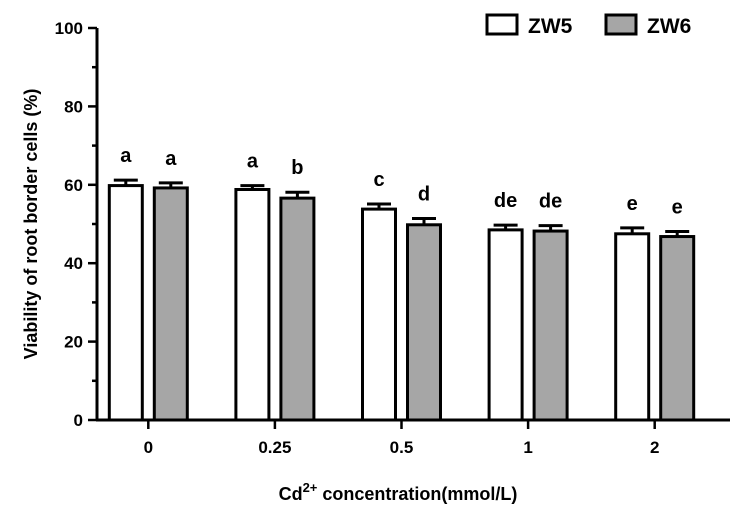 This screenshot has height=517, width=744. Describe the element at coordinates (401, 181) in the screenshot. I see `labels: a a a b c d de de e e` at that location.